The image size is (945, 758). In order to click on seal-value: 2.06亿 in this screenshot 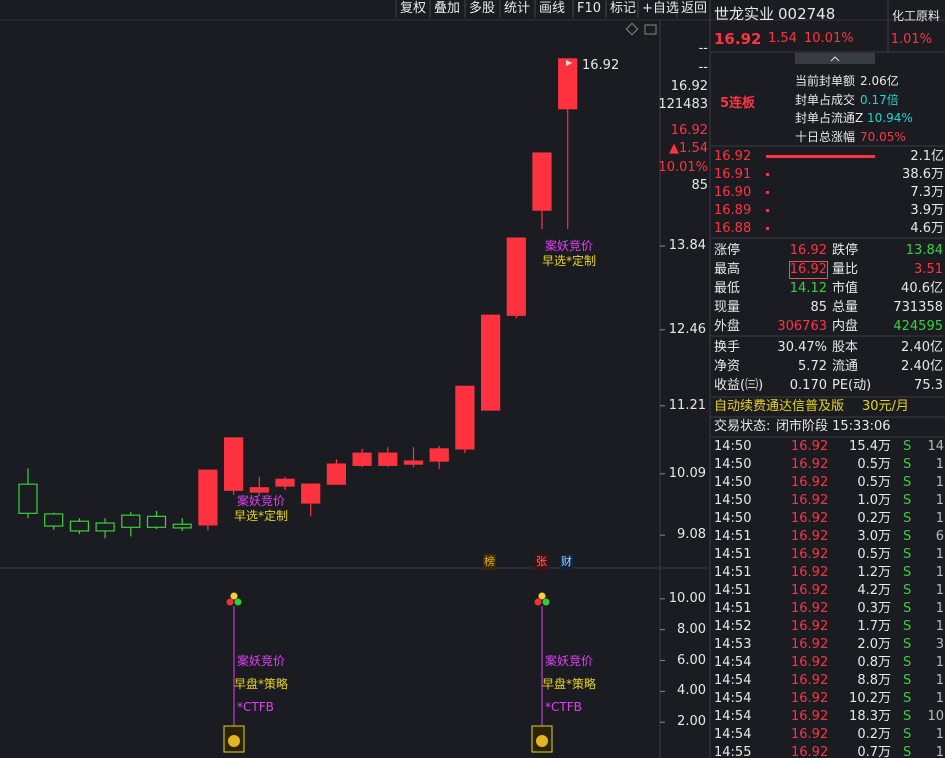, I will do `click(879, 81)`.